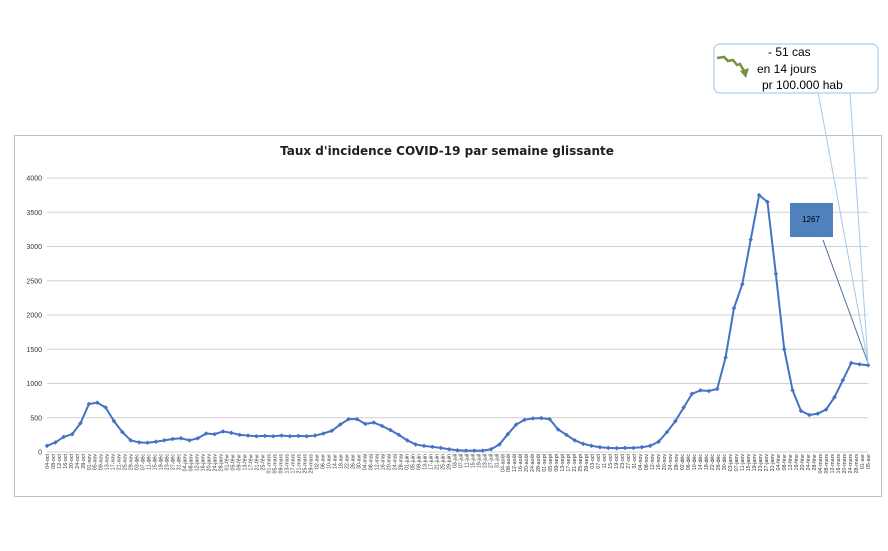 This screenshot has width=888, height=551. Describe the element at coordinates (551, 462) in the screenshot. I see `x-tick-label: 05-sept` at that location.